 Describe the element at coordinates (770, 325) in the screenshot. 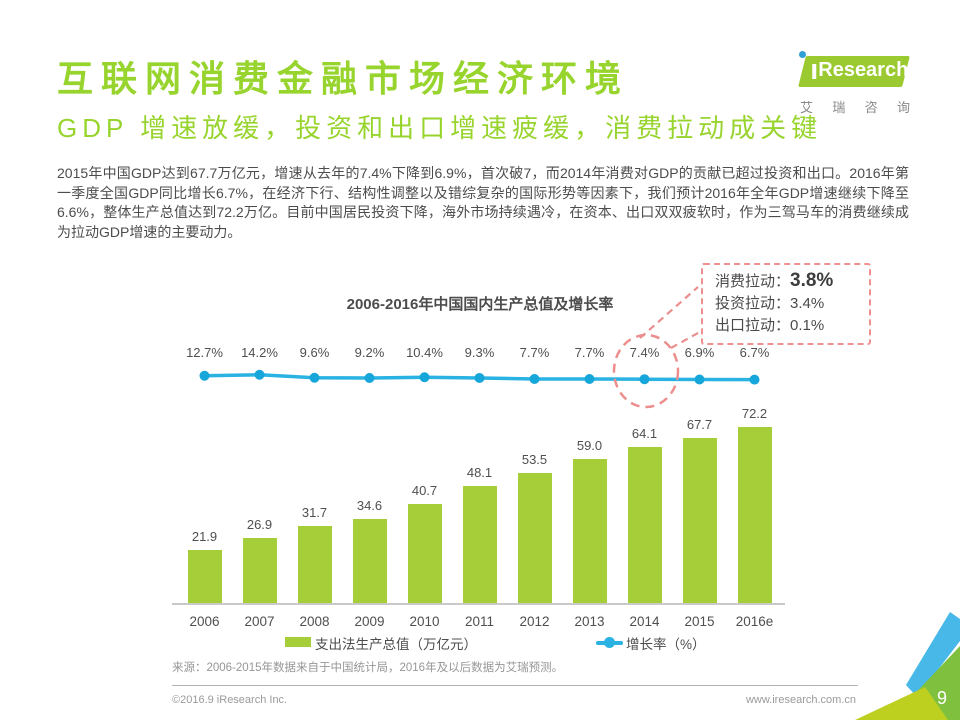

I see `callout-row-export: 出口拉动：0.1%` at that location.